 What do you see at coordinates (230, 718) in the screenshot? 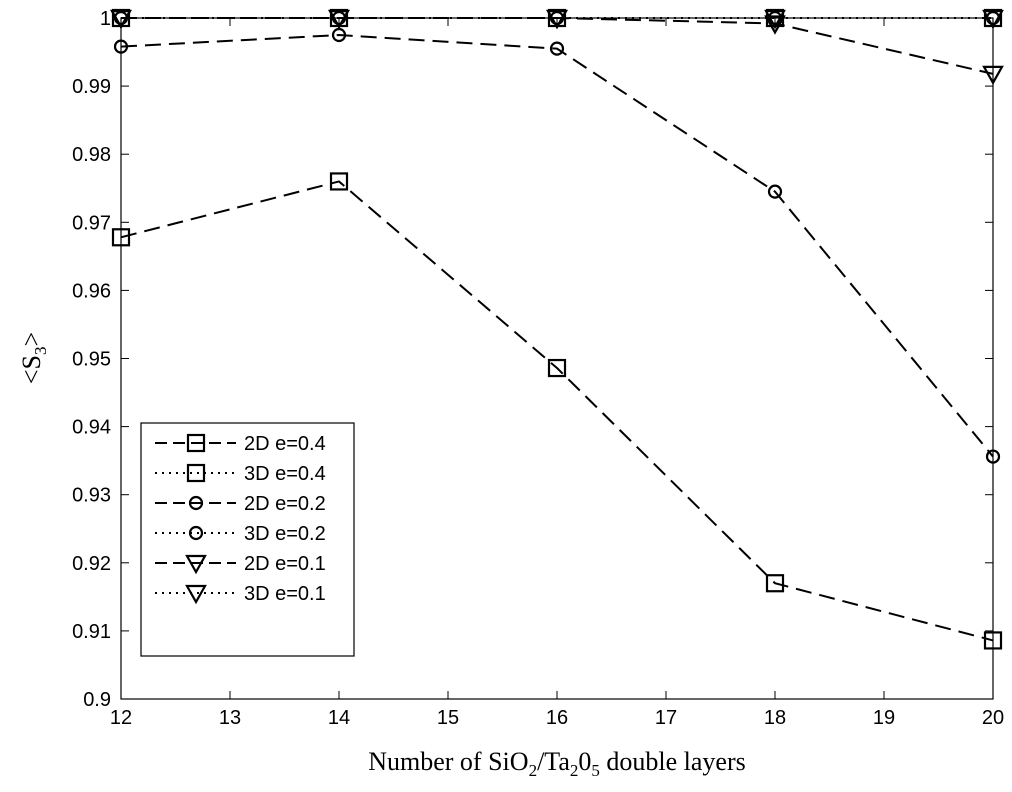
I see `x-tick-label: 13` at bounding box center [230, 718].